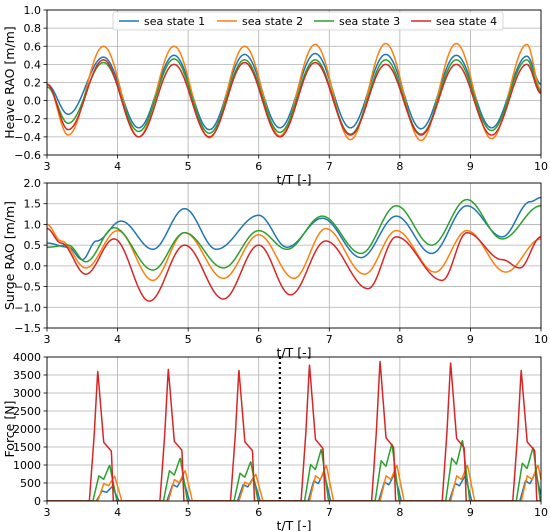  What do you see at coordinates (9, 82) in the screenshot?
I see `y-axis-label: Heave RAO [m/m]` at bounding box center [9, 82].